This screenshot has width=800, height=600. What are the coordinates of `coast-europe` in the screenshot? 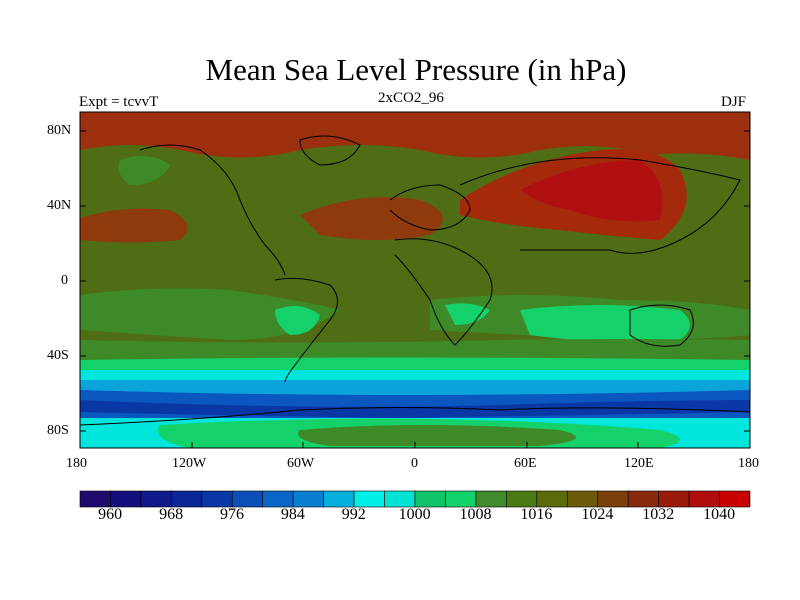 It's located at (430, 207).